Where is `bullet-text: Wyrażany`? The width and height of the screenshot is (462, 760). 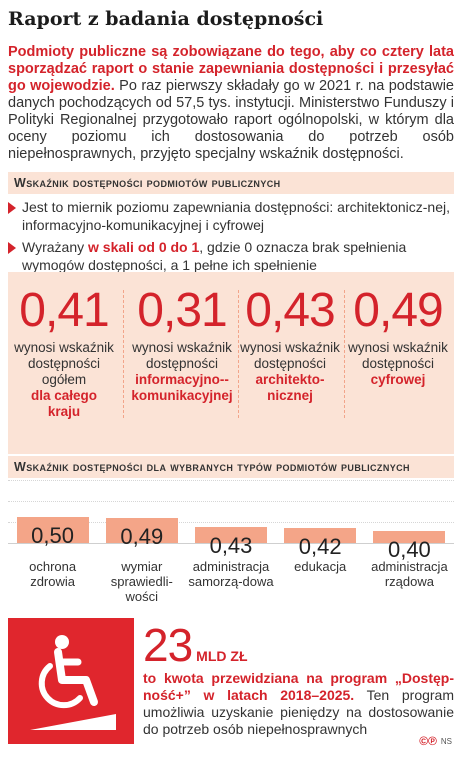
bullet-text: Wyrażany is located at coordinates (55, 247).